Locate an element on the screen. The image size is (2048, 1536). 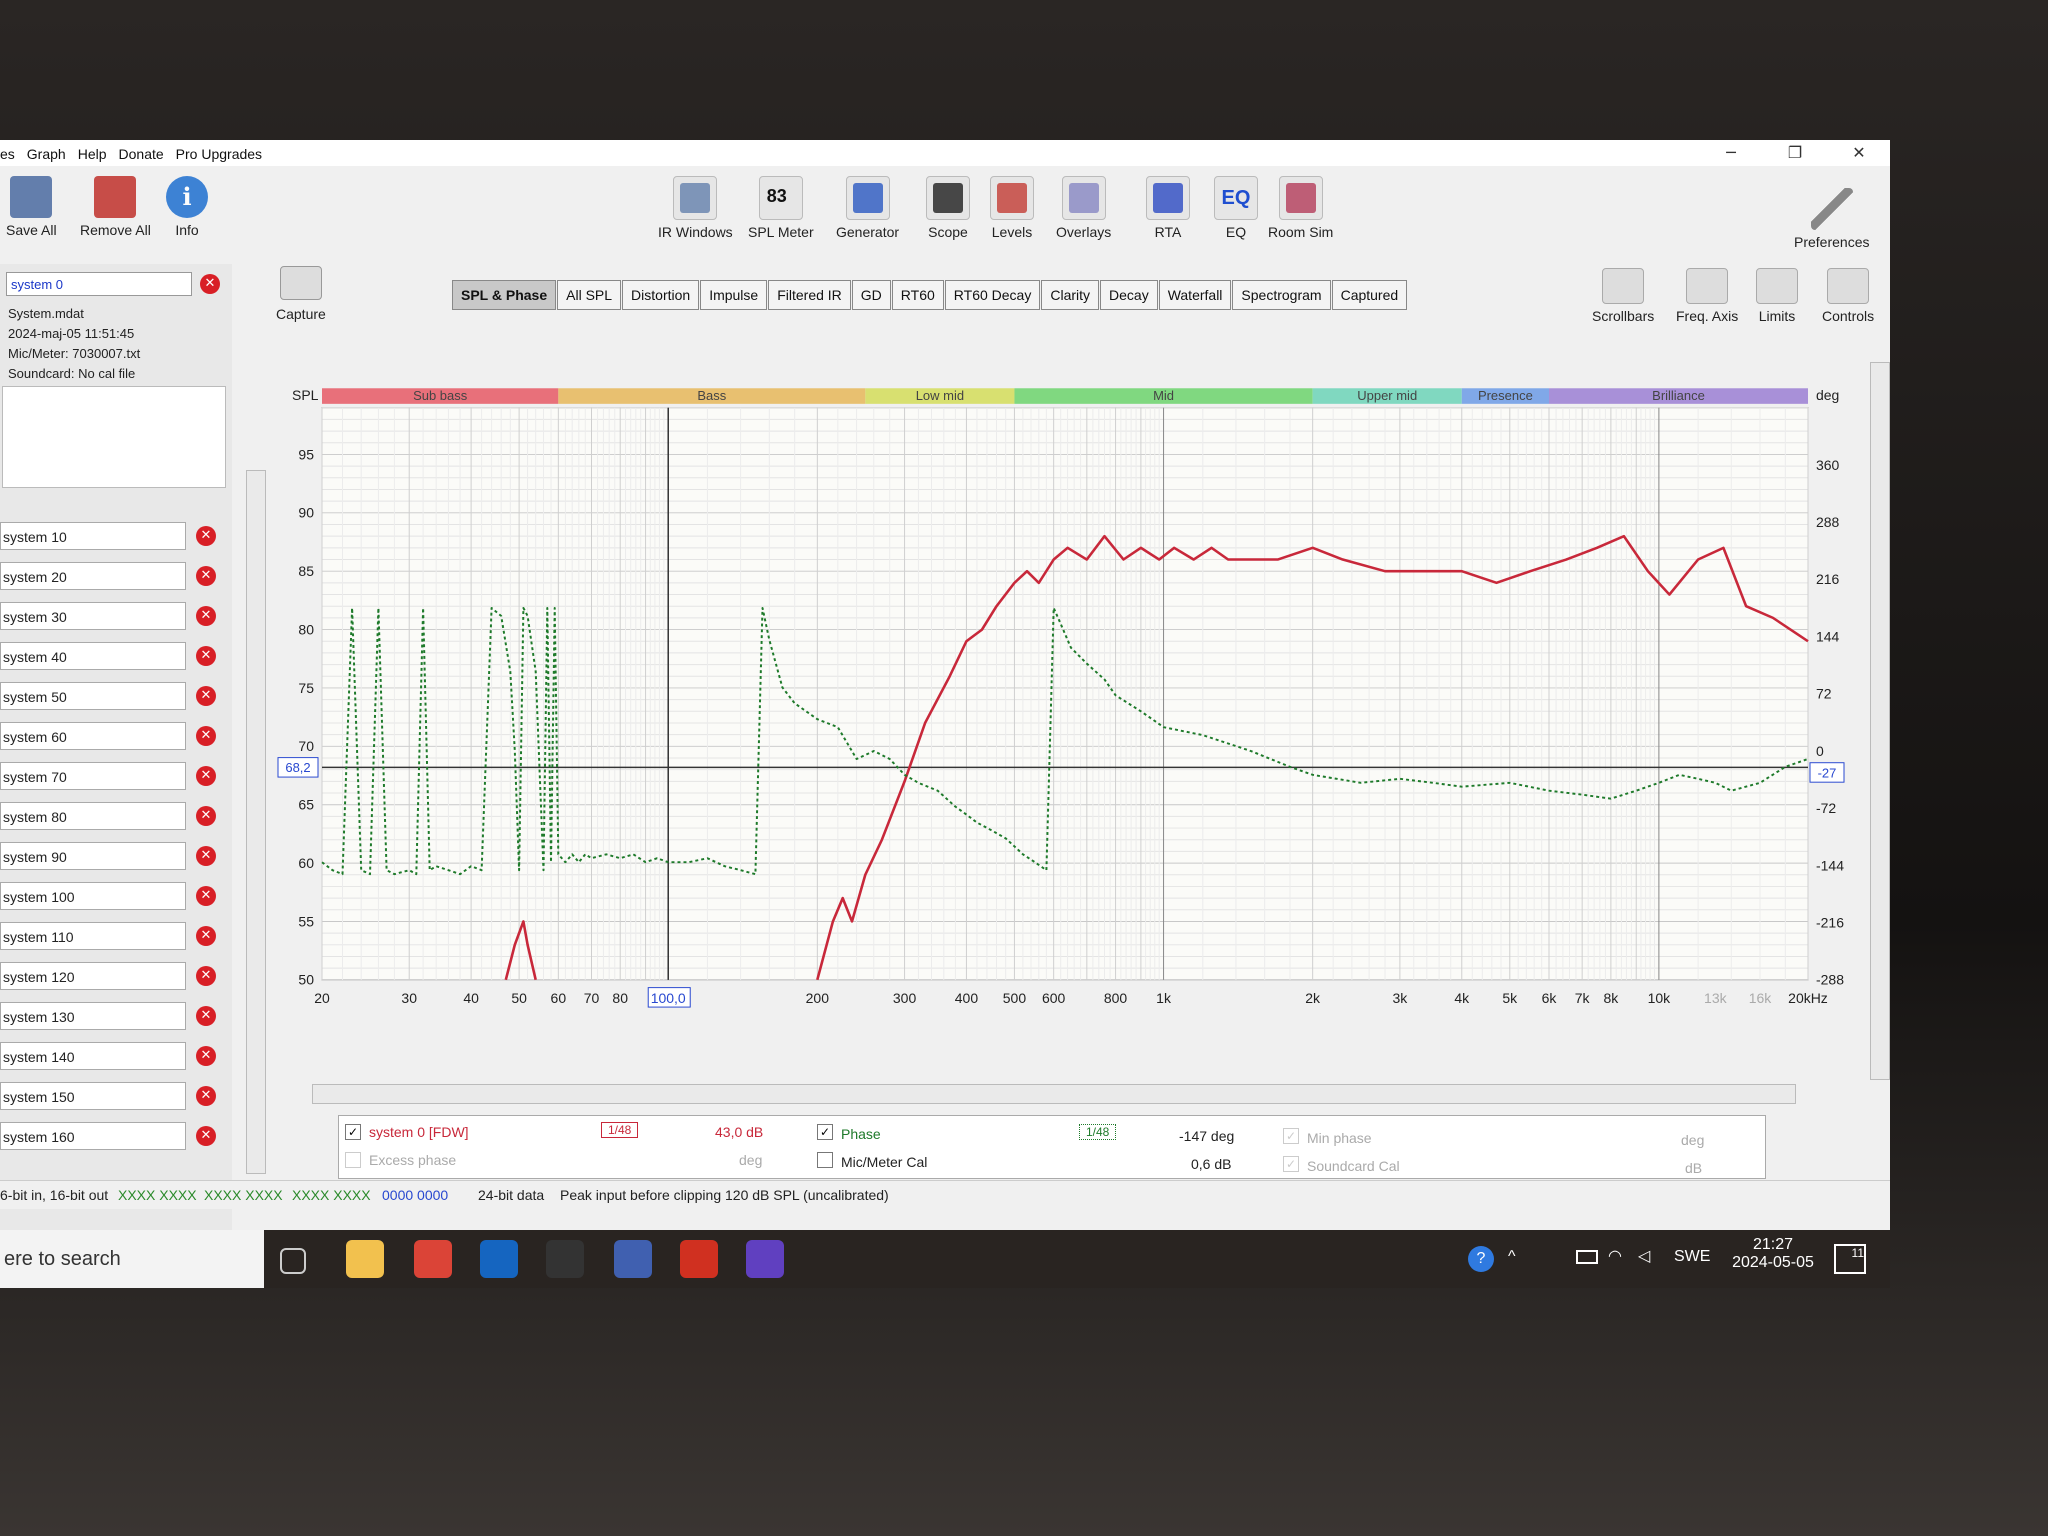
scope-button: Scope is located at coordinates (948, 208).